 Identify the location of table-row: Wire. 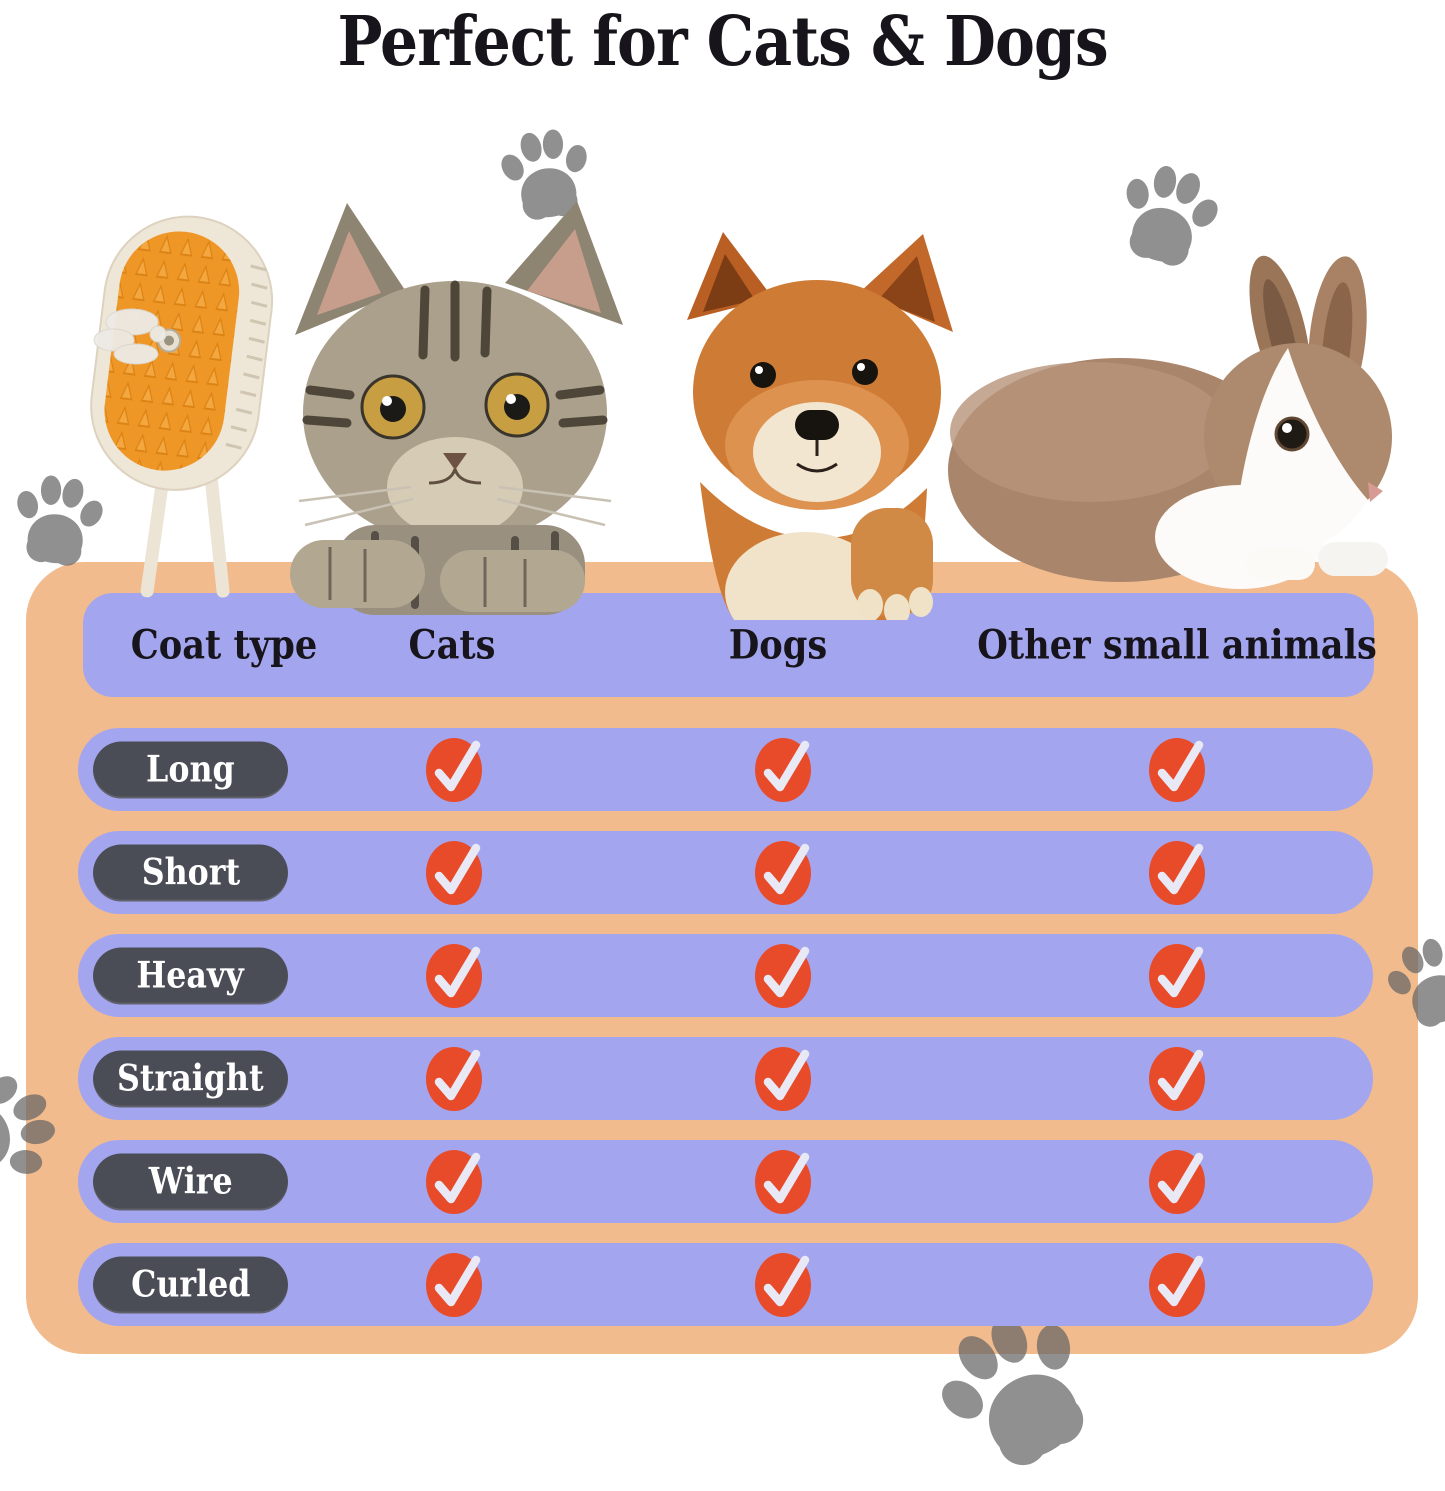
(725, 1181).